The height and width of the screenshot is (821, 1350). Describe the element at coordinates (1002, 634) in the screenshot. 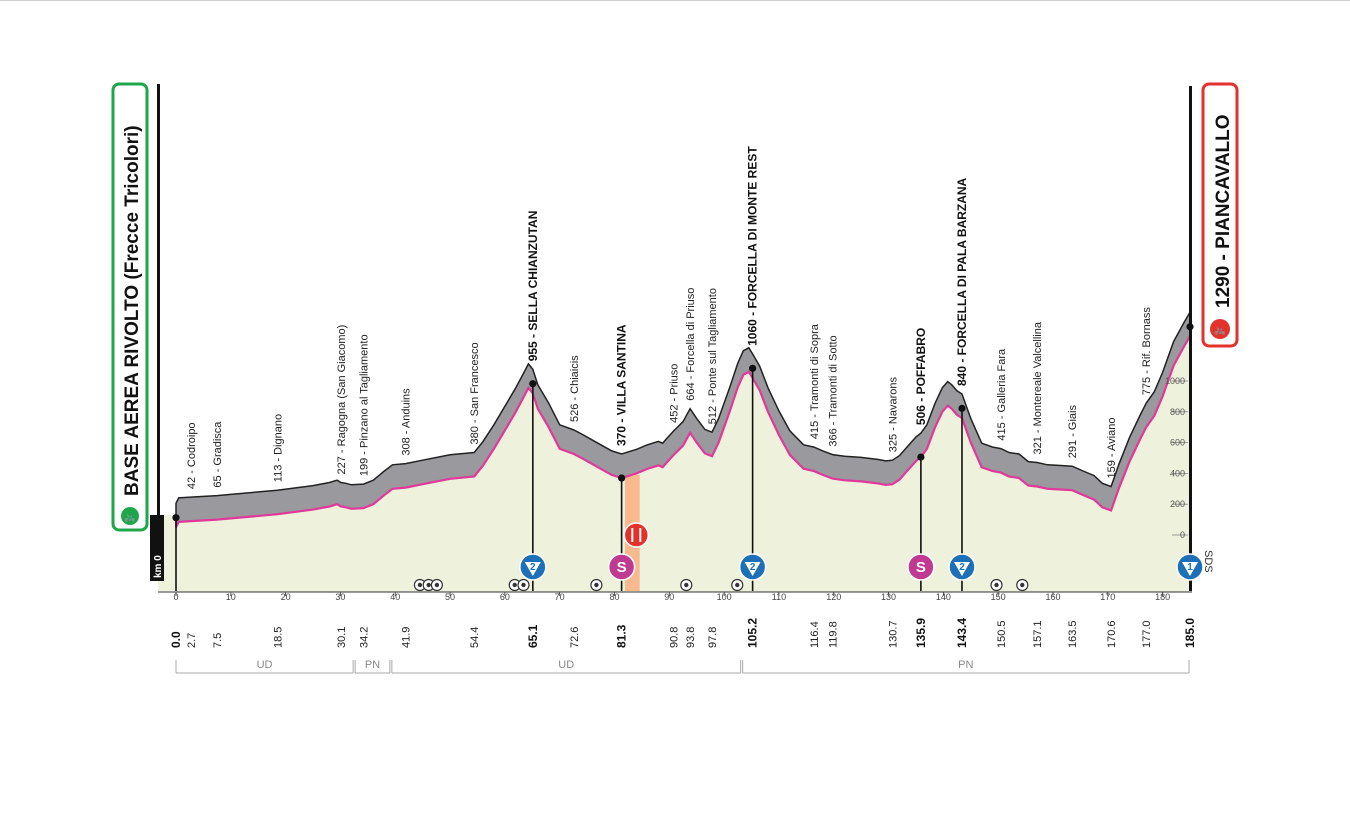

I see `waypoint-km-label: 150.5` at that location.